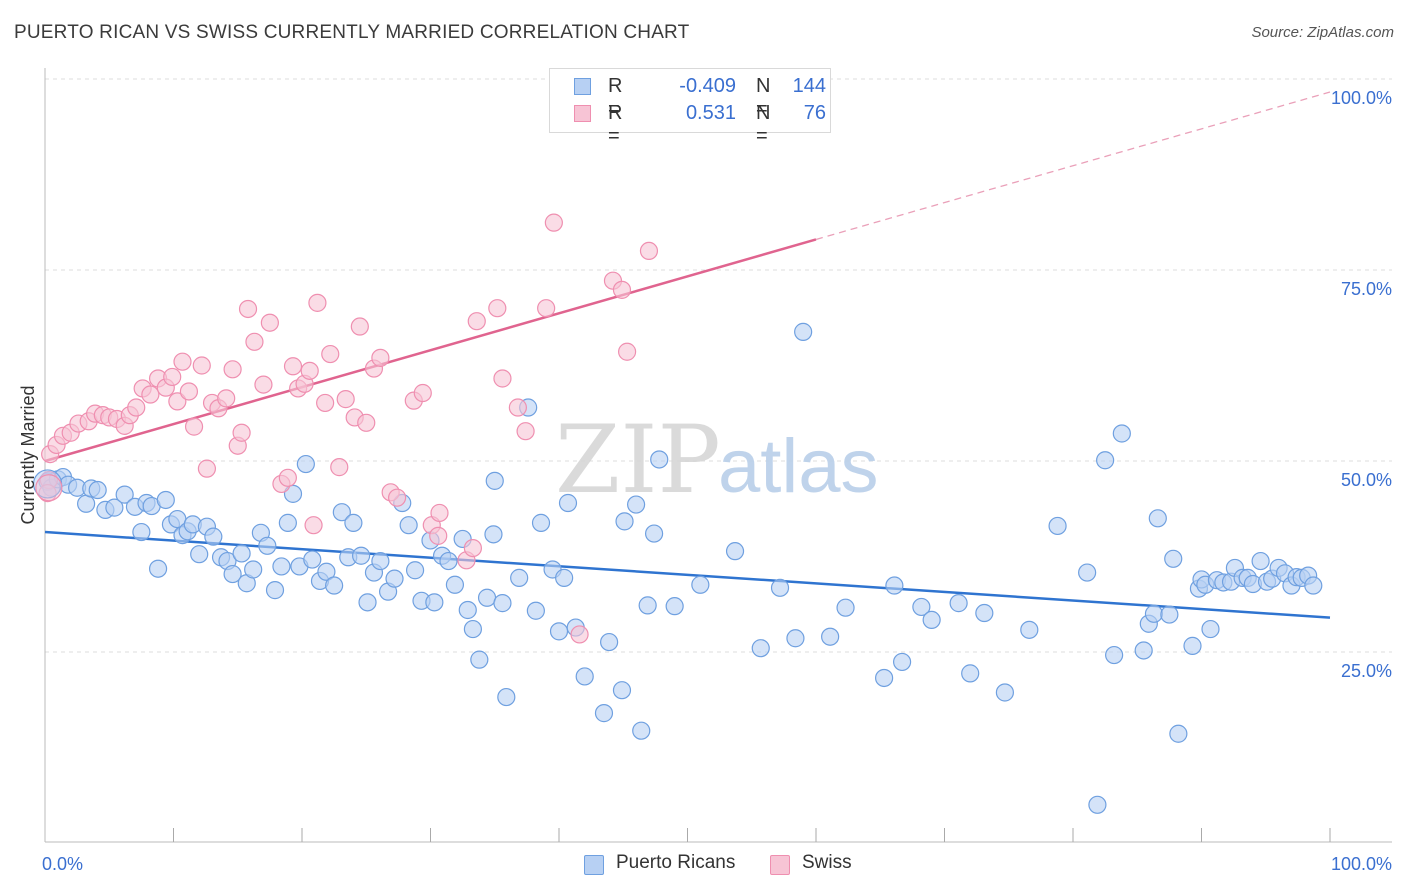 This screenshot has height=892, width=1406. Describe the element at coordinates (1073, 166) in the screenshot. I see `trend-line-swiss-extension` at that location.